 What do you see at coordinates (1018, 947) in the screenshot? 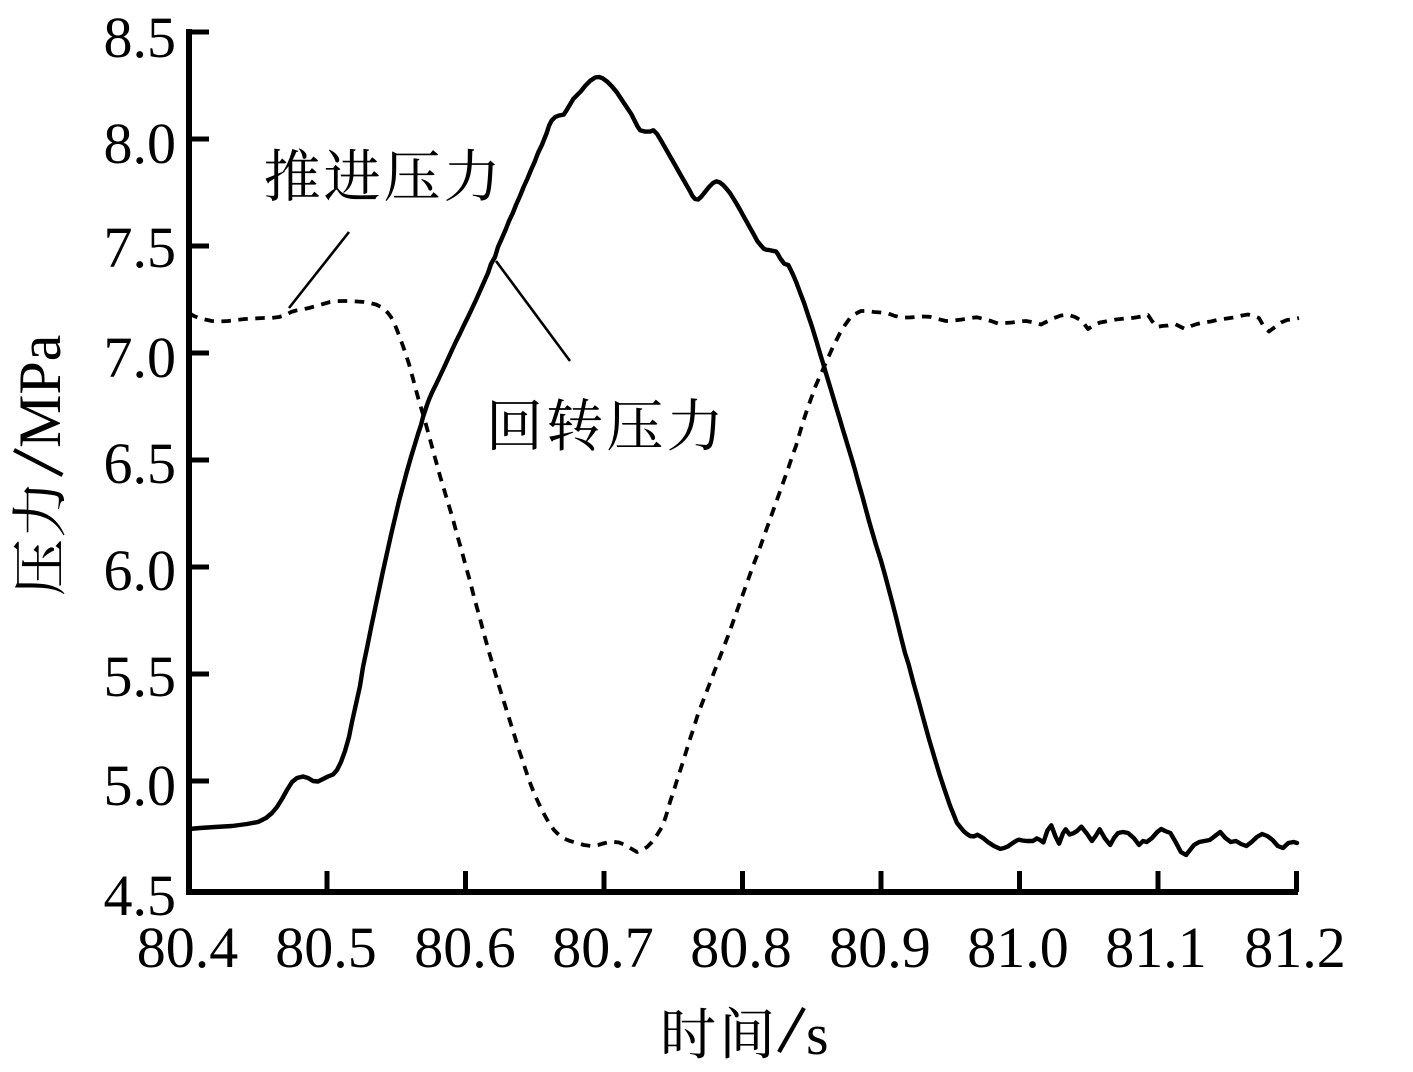
I see `svg-text: 81.0` at bounding box center [1018, 947].